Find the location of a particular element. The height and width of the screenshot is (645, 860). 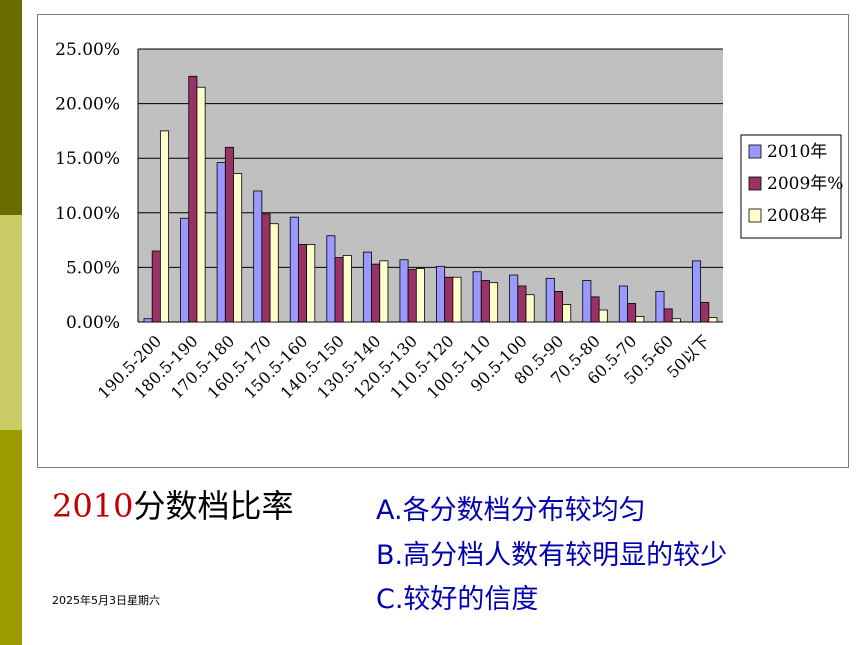

legend-label: 2010年 is located at coordinates (797, 152).